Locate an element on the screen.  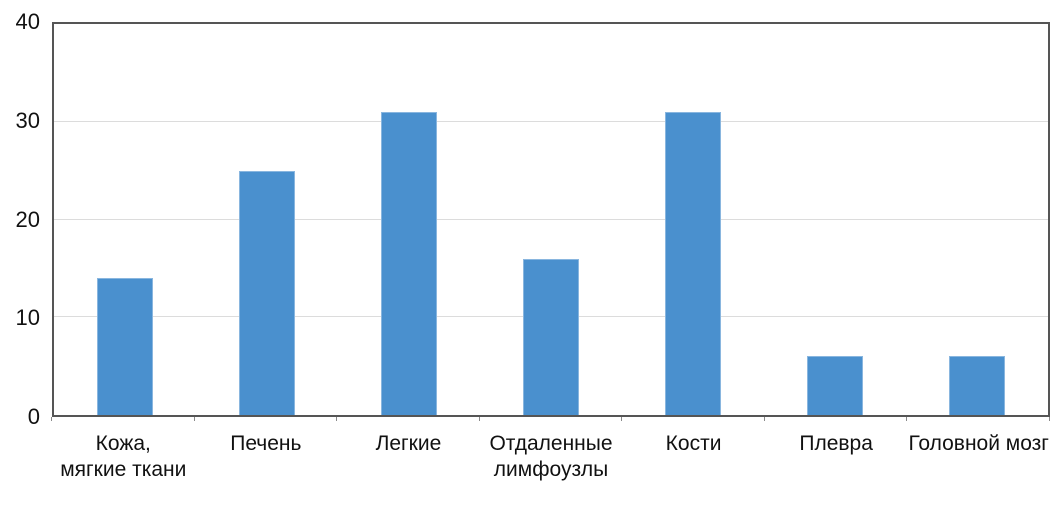
x-category-label: Кожа, мягкие ткани is located at coordinates (123, 456).